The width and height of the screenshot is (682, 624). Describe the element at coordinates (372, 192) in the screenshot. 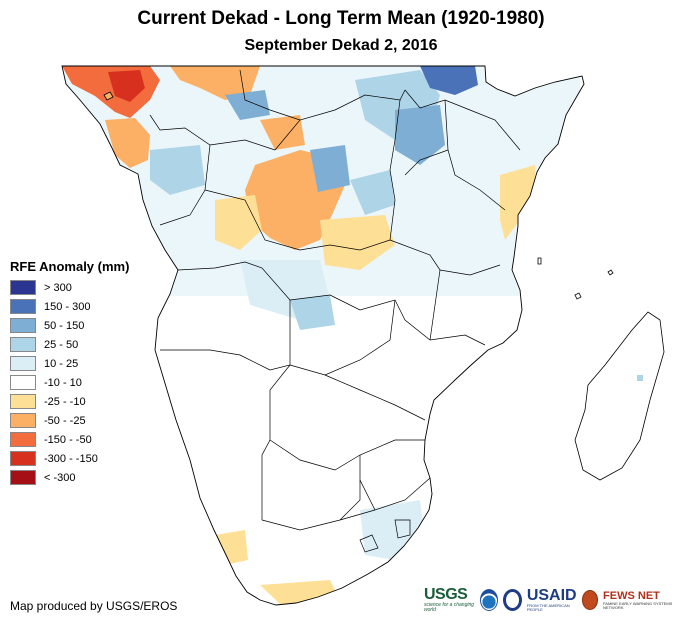

I see `anomaly-patch-congo-east` at that location.